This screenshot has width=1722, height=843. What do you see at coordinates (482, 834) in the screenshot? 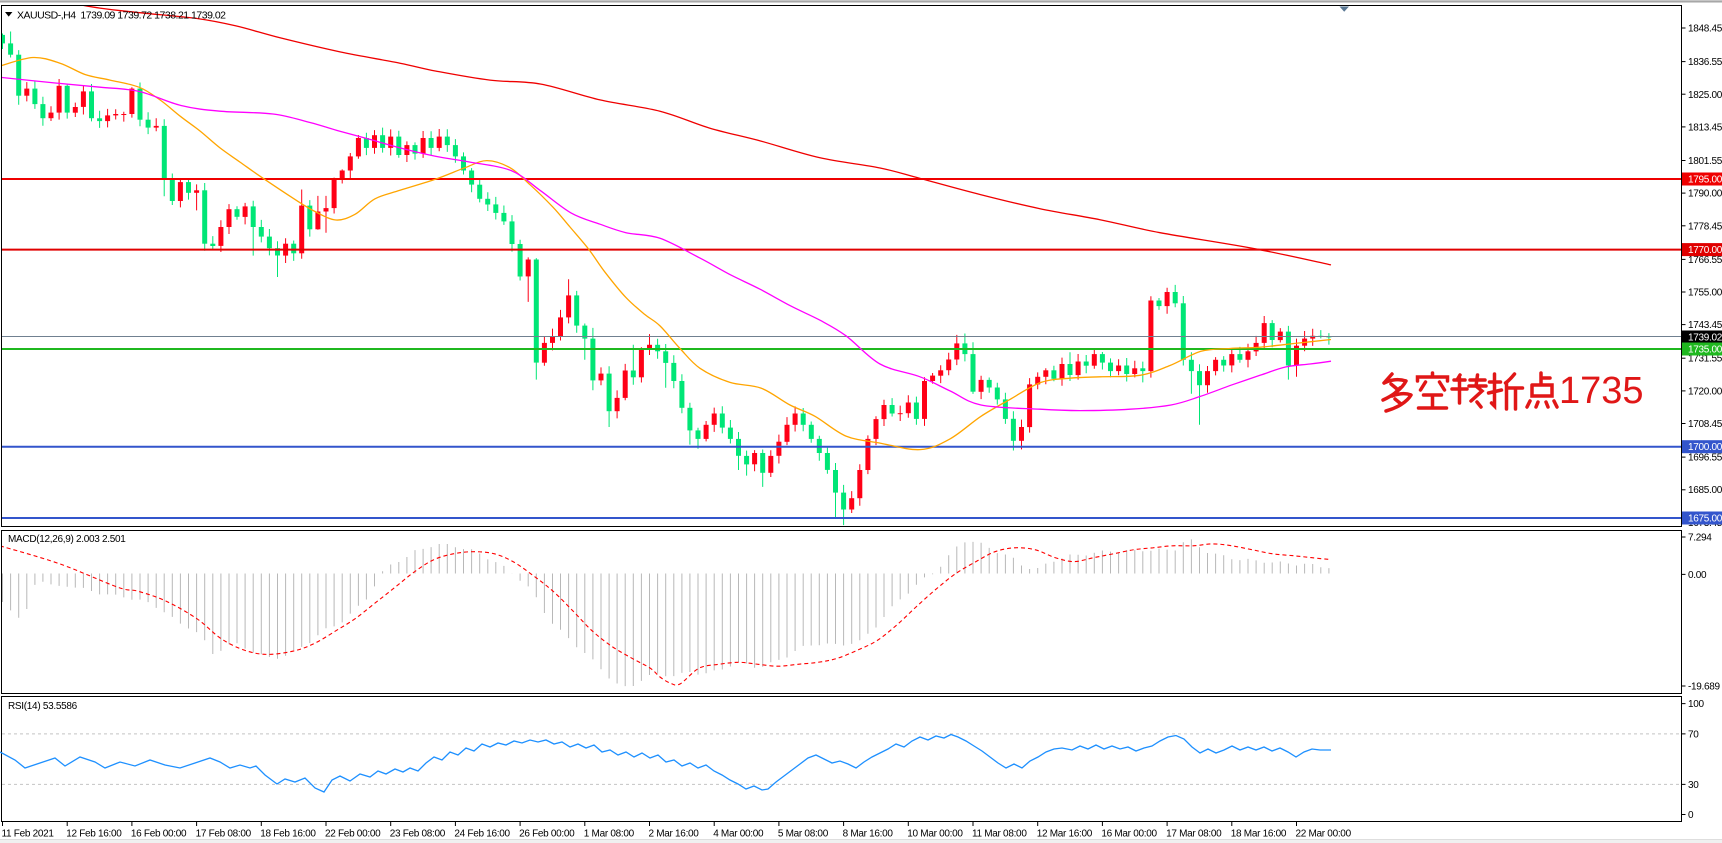
I see `svg-text: 24 Feb 16:00` at bounding box center [482, 834].